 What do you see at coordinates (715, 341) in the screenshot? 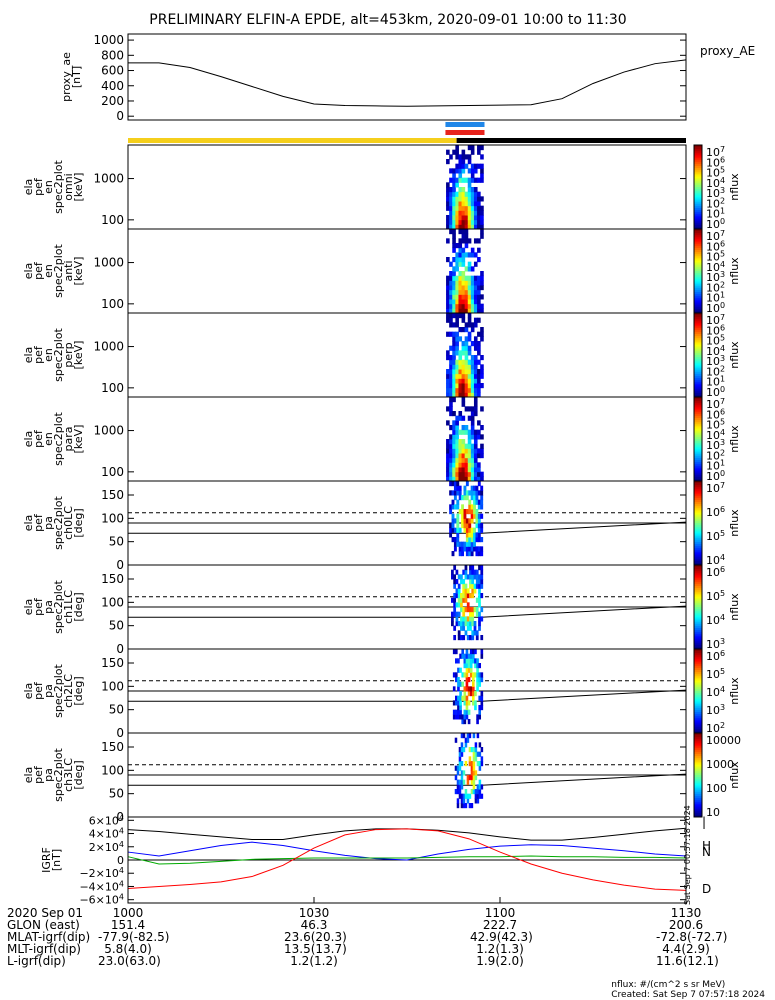
I see `colorbar-tick: 105` at bounding box center [715, 341].